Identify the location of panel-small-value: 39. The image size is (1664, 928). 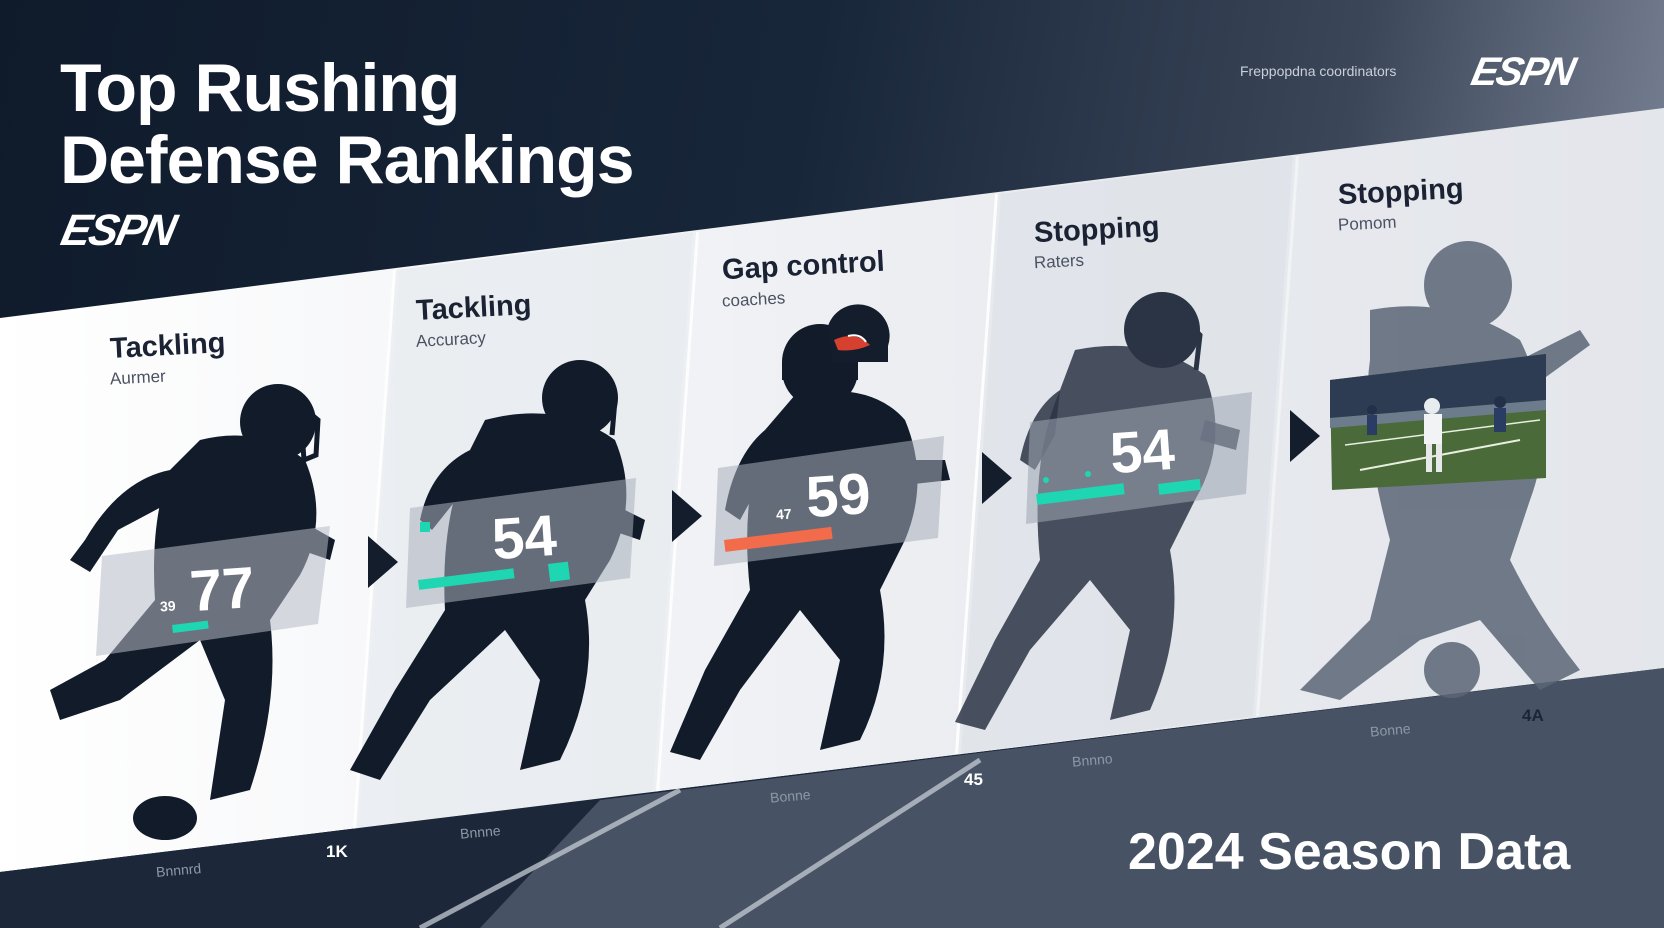
(168, 606).